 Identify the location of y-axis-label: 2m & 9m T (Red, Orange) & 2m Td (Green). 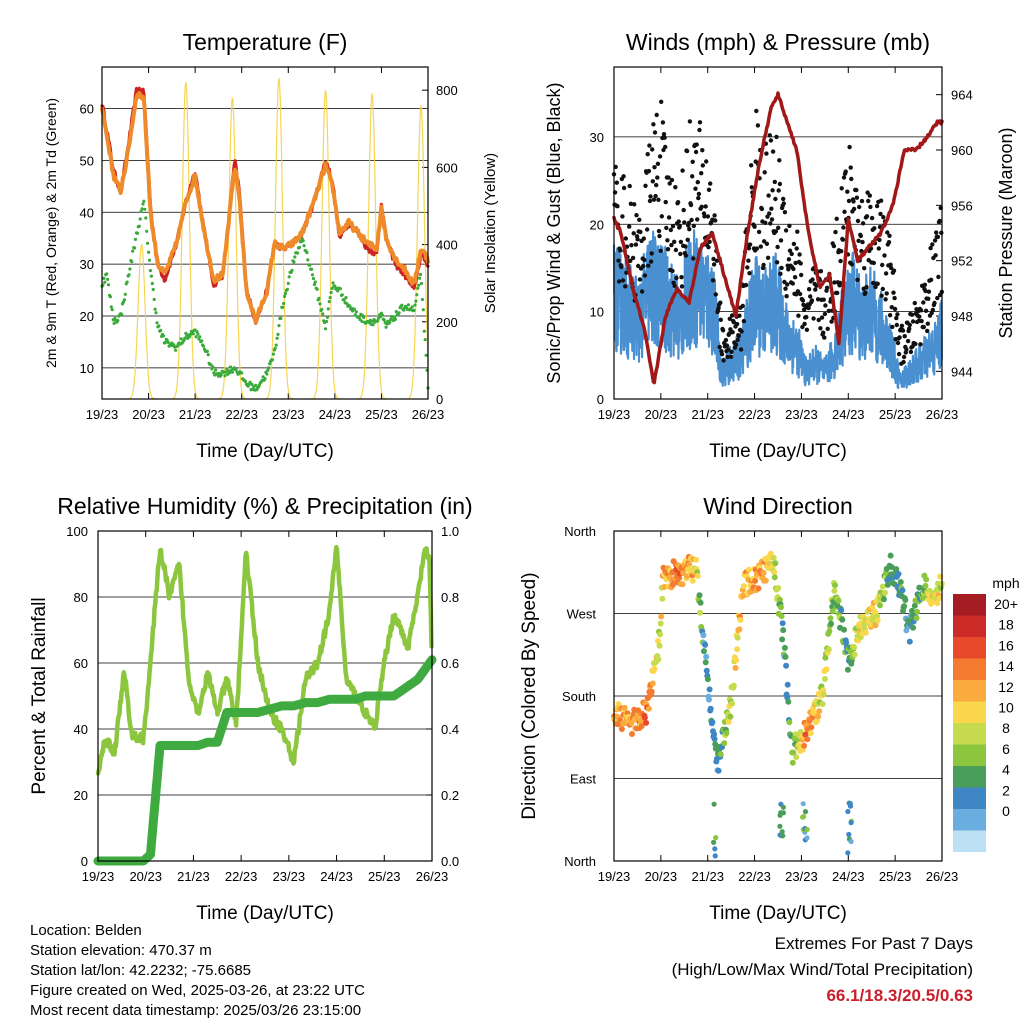
(51, 233).